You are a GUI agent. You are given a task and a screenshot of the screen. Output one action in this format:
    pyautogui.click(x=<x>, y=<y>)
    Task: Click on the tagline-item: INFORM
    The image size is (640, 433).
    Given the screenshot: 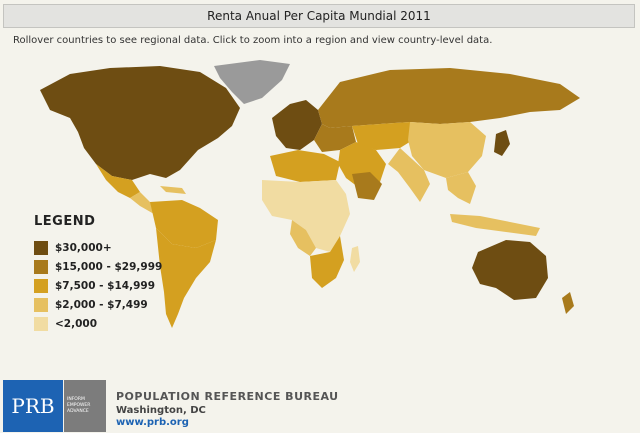 What is the action you would take?
    pyautogui.click(x=76, y=399)
    